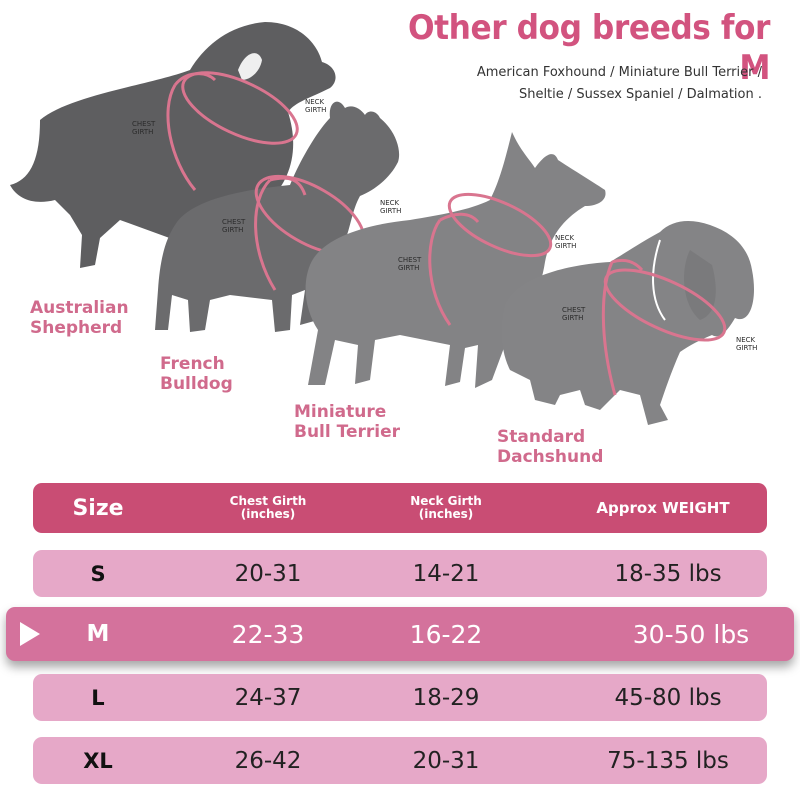 This screenshot has height=800, width=800. Describe the element at coordinates (446, 573) in the screenshot. I see `neck-girth-cell: 14-21` at that location.